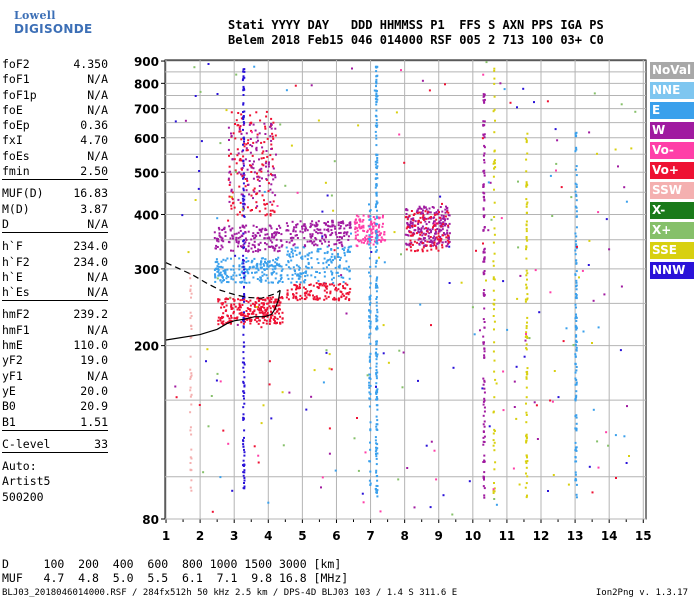 This screenshot has height=600, width=700. What do you see at coordinates (55, 330) in the screenshot?
I see `param-row: hmF1 N/A` at bounding box center [55, 330].